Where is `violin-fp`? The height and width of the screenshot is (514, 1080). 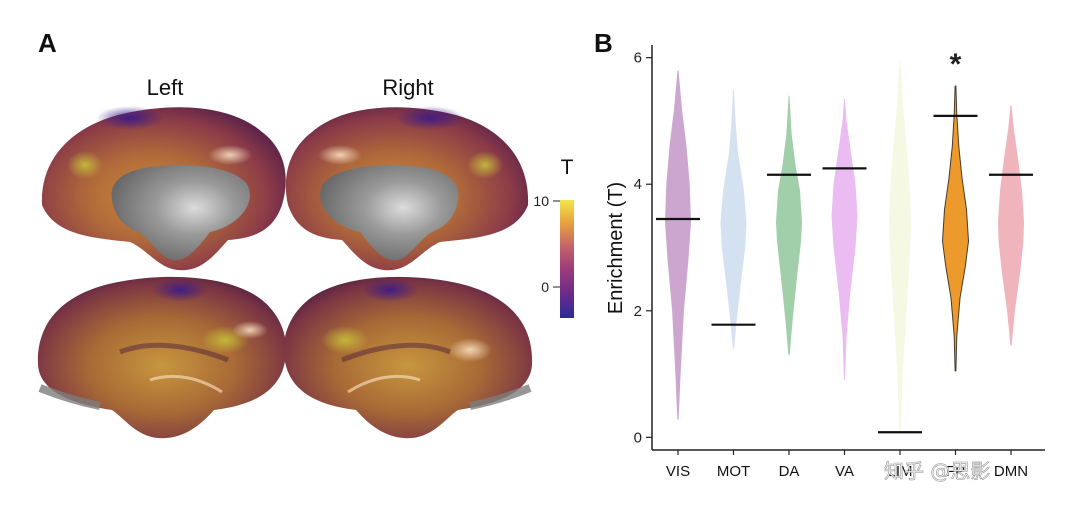 violin-fp is located at coordinates (955, 228).